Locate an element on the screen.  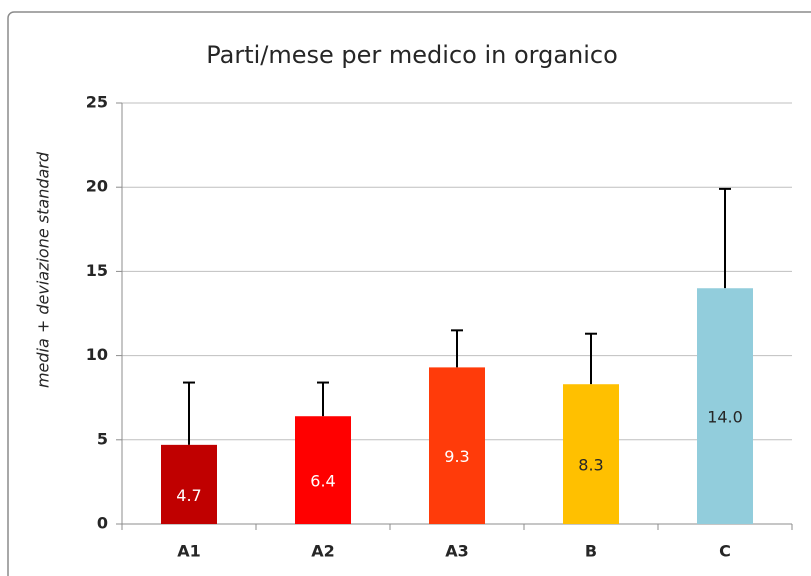
chart-title: Parti/mese per medico in organico is located at coordinates (412, 55).